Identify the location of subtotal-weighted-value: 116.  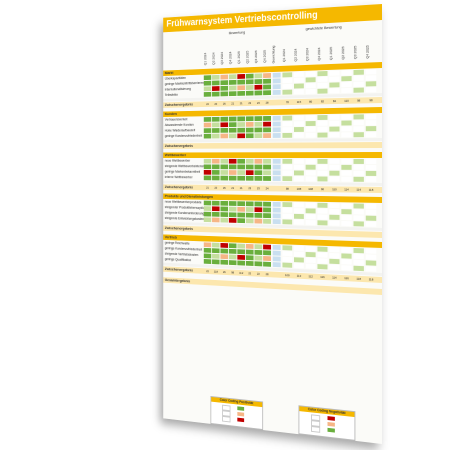
(346, 278).